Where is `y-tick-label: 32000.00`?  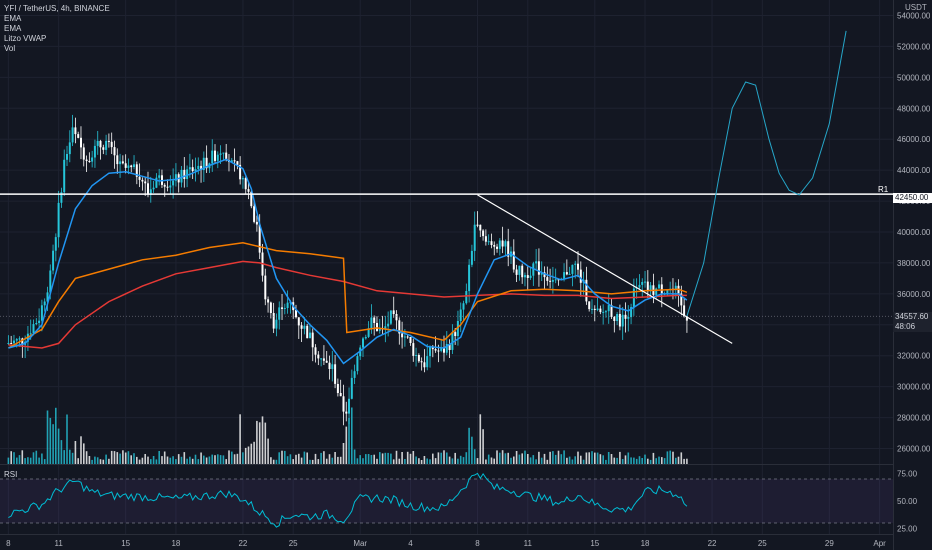
y-tick-label: 32000.00 is located at coordinates (914, 356).